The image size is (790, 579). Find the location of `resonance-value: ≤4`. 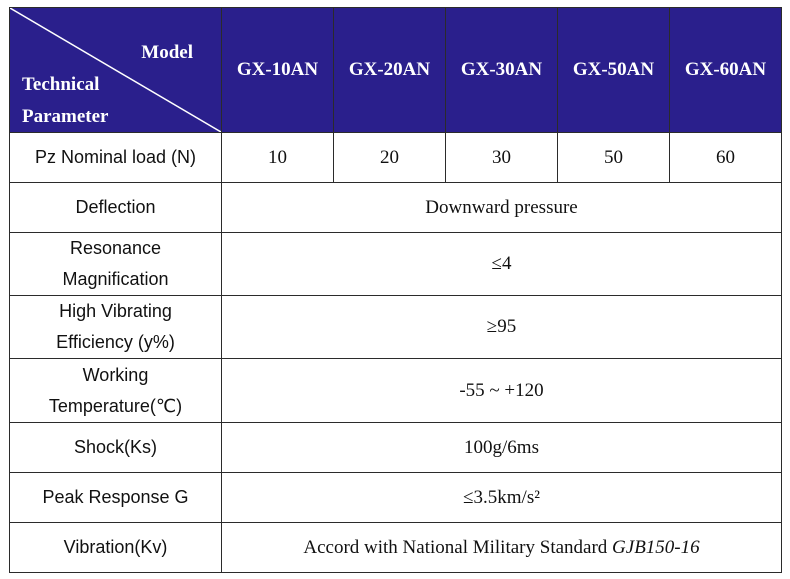

resonance-value: ≤4 is located at coordinates (501, 264).